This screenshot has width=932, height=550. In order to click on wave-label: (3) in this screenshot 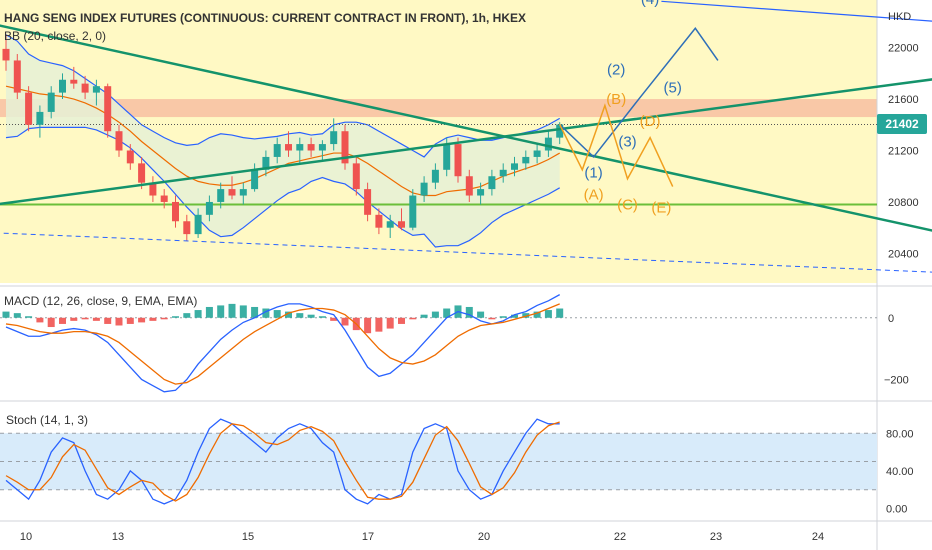, I will do `click(627, 142)`.